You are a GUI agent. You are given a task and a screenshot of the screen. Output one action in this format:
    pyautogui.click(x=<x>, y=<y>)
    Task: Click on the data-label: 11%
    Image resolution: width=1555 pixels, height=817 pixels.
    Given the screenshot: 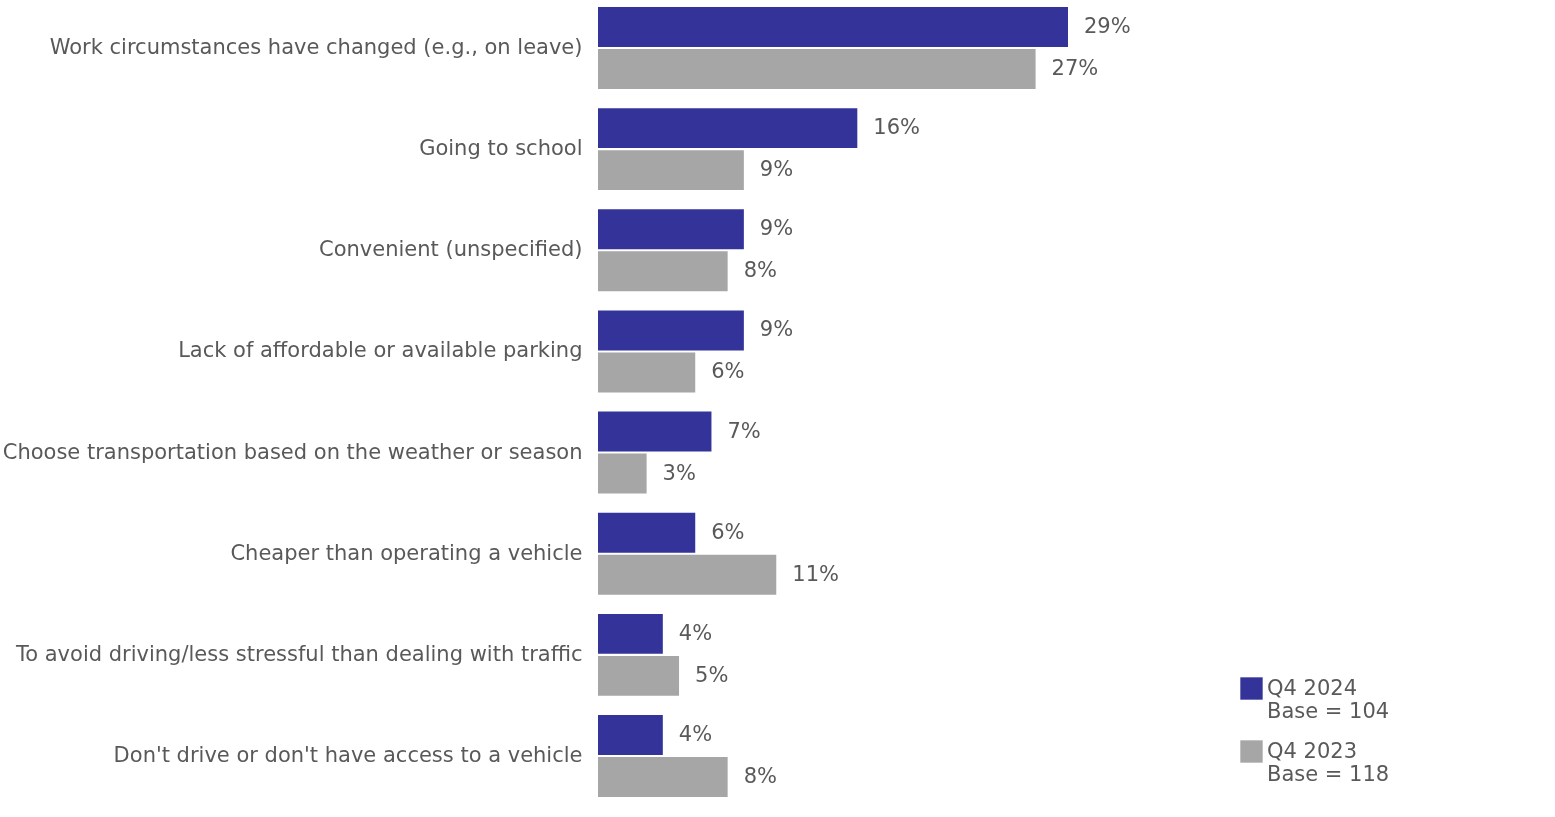 What is the action you would take?
    pyautogui.click(x=815, y=573)
    